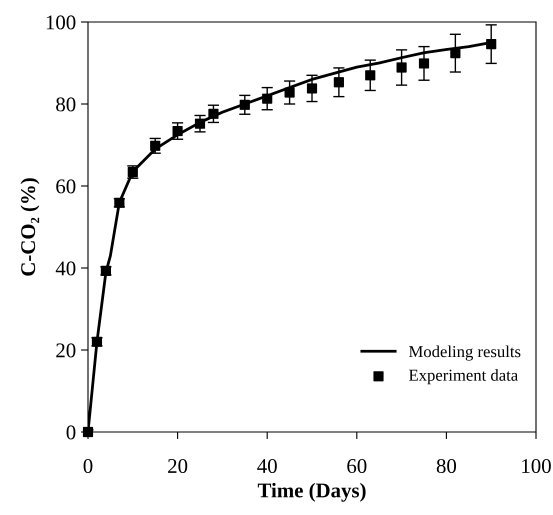 The width and height of the screenshot is (553, 515). What do you see at coordinates (66, 186) in the screenshot?
I see `y-tick-label: 60` at bounding box center [66, 186].